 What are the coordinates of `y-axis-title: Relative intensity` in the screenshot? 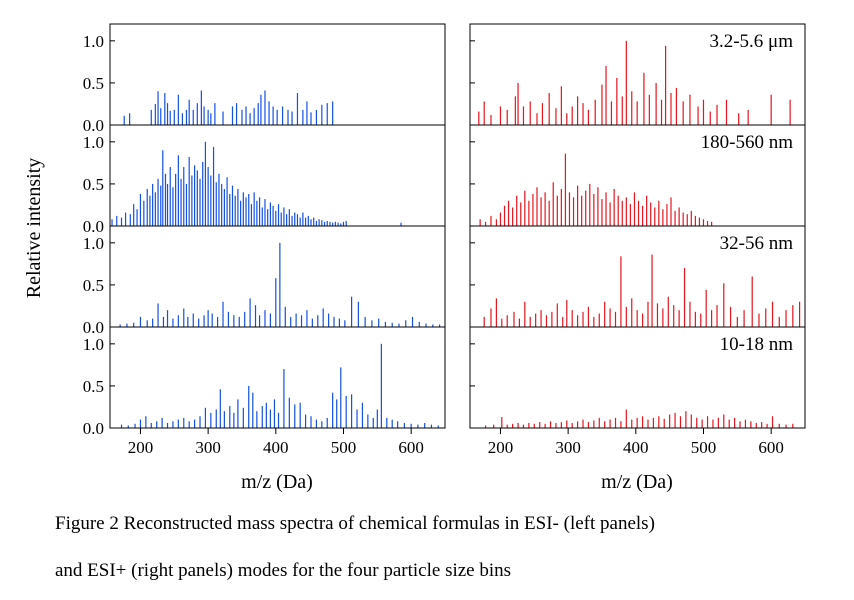 It's located at (34, 228).